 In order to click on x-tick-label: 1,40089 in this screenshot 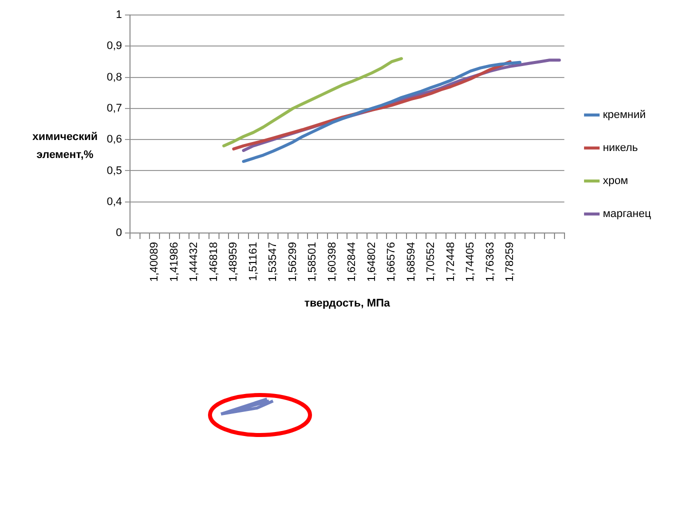, I will do `click(154, 262)`.